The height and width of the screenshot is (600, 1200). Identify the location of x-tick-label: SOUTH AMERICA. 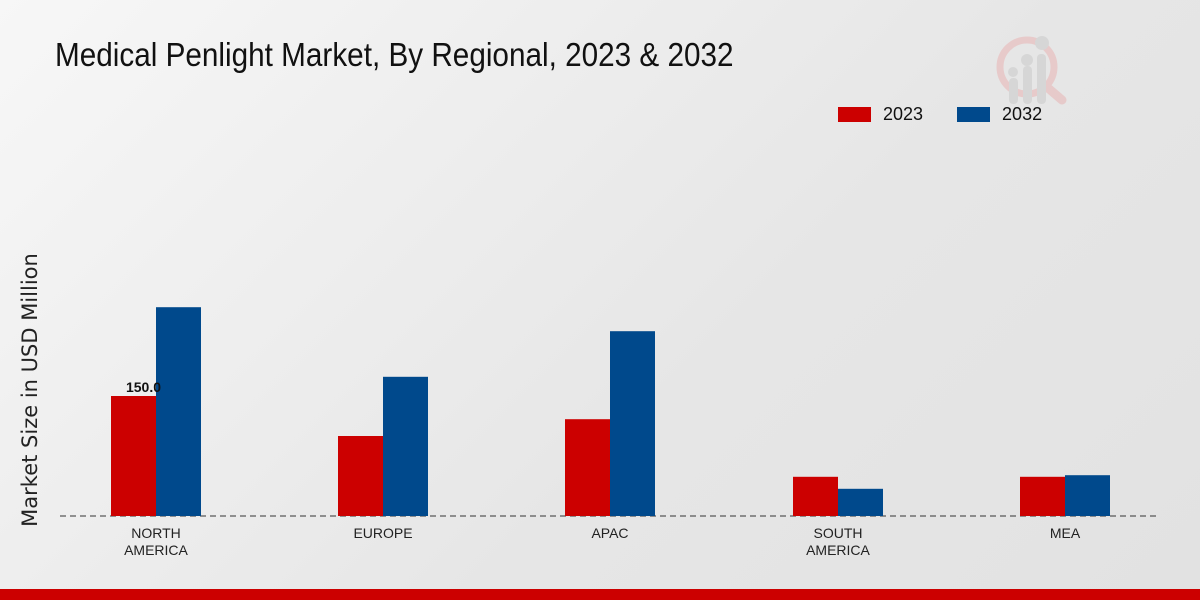
(838, 541).